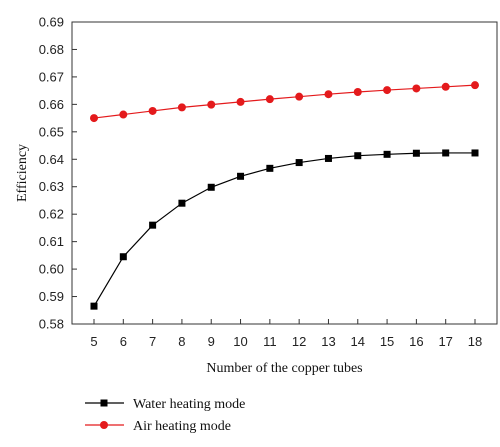 This screenshot has height=447, width=500. What do you see at coordinates (51, 131) in the screenshot?
I see `y-tick-label: 0.65` at bounding box center [51, 131].